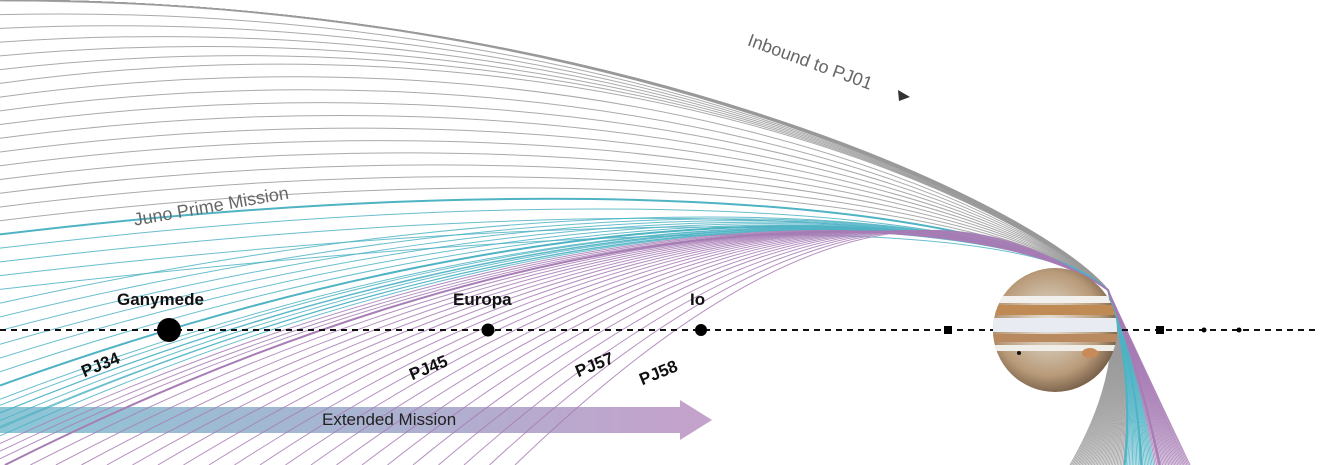 This screenshot has width=1320, height=465. I want to click on inbound-arrowhead-icon, so click(904, 95).